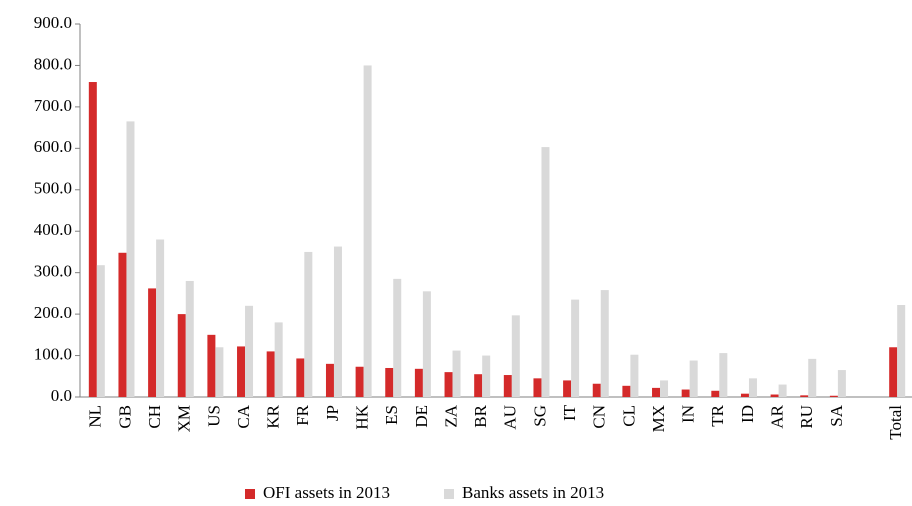 This screenshot has width=912, height=506. What do you see at coordinates (154, 417) in the screenshot?
I see `x-tick-label: CH` at bounding box center [154, 417].